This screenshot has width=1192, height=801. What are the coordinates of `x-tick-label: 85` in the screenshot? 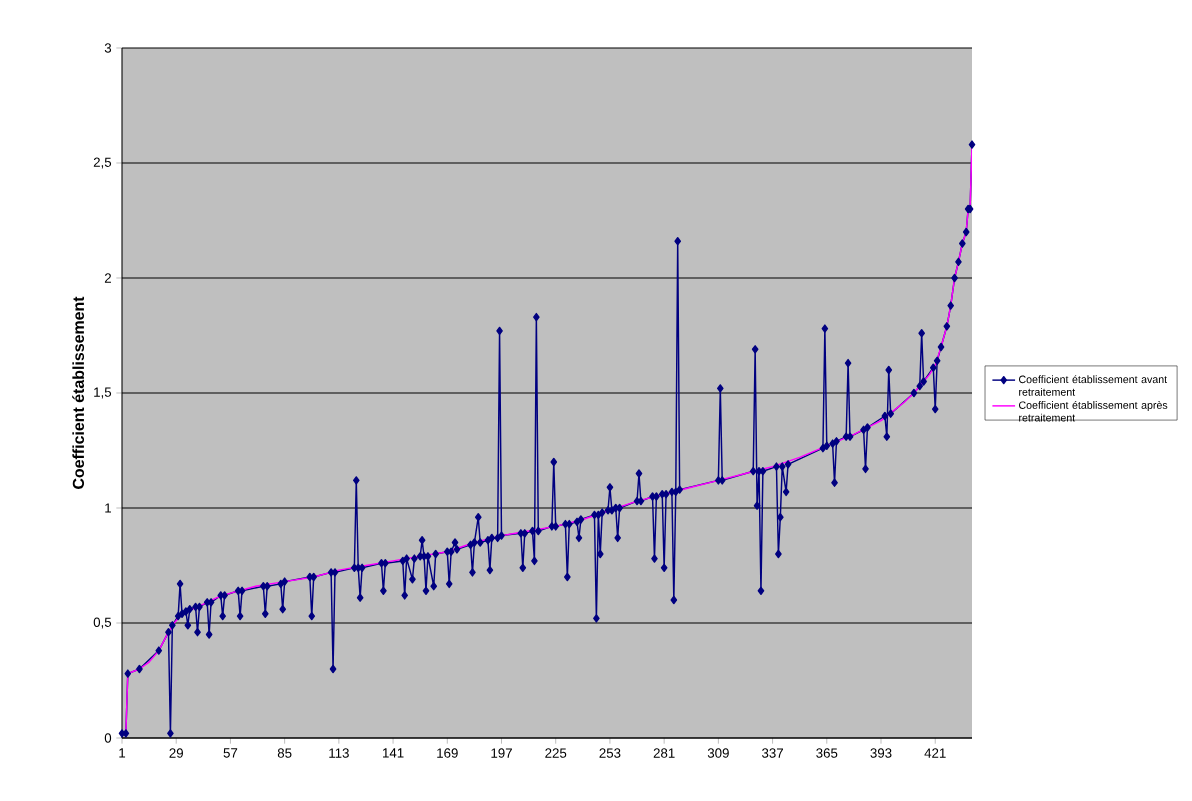 It's located at (284, 753).